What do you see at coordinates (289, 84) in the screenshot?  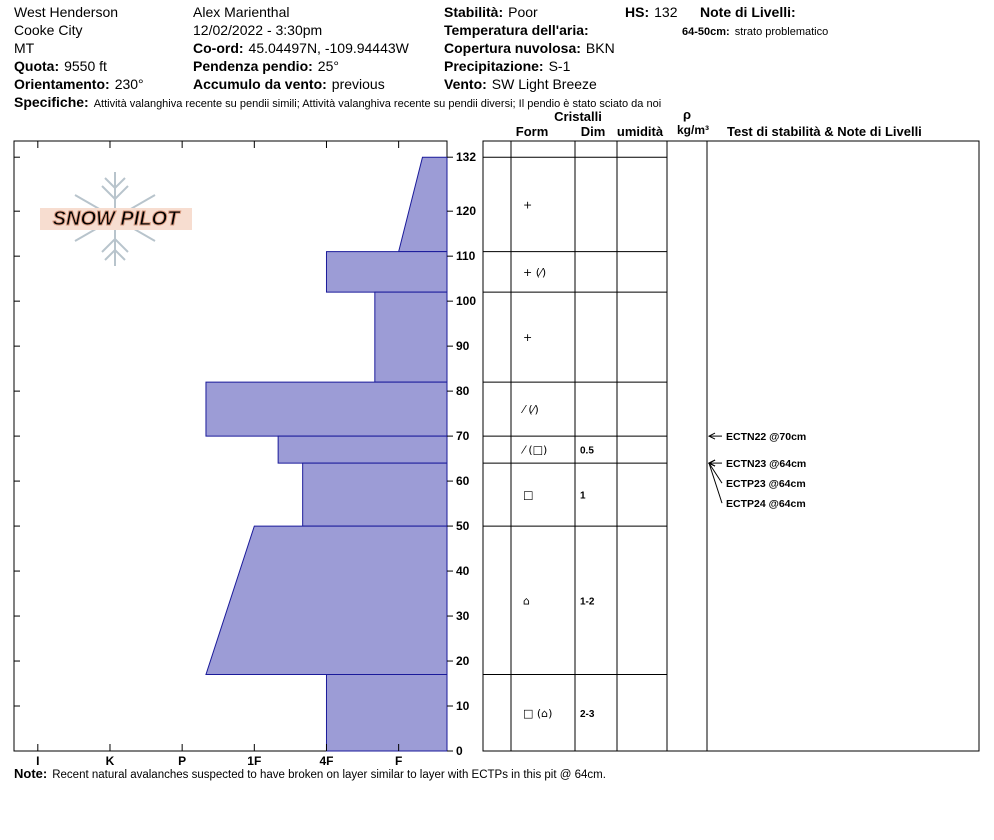 I see `field: Accumulo da vento: previous` at bounding box center [289, 84].